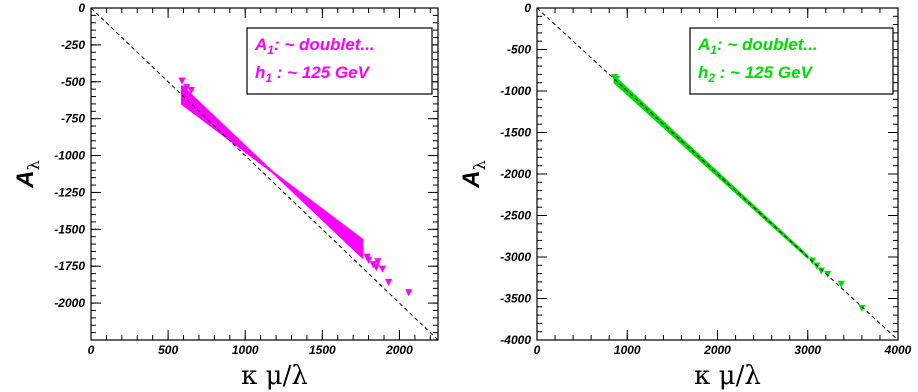 The width and height of the screenshot is (918, 392). What do you see at coordinates (73, 45) in the screenshot?
I see `y-tick-label: -250` at bounding box center [73, 45].